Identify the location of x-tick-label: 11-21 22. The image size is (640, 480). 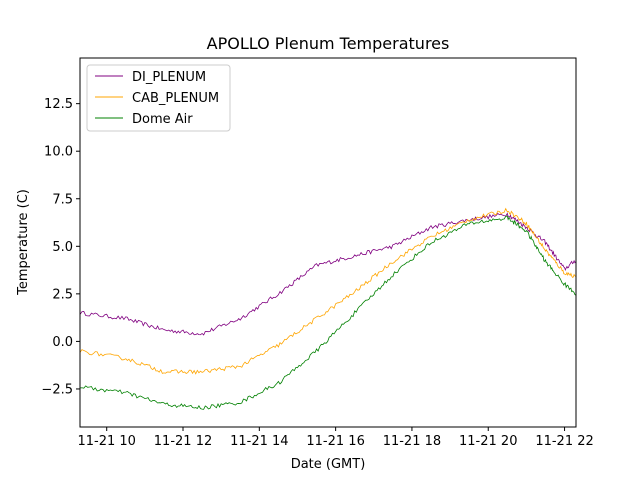
(564, 441).